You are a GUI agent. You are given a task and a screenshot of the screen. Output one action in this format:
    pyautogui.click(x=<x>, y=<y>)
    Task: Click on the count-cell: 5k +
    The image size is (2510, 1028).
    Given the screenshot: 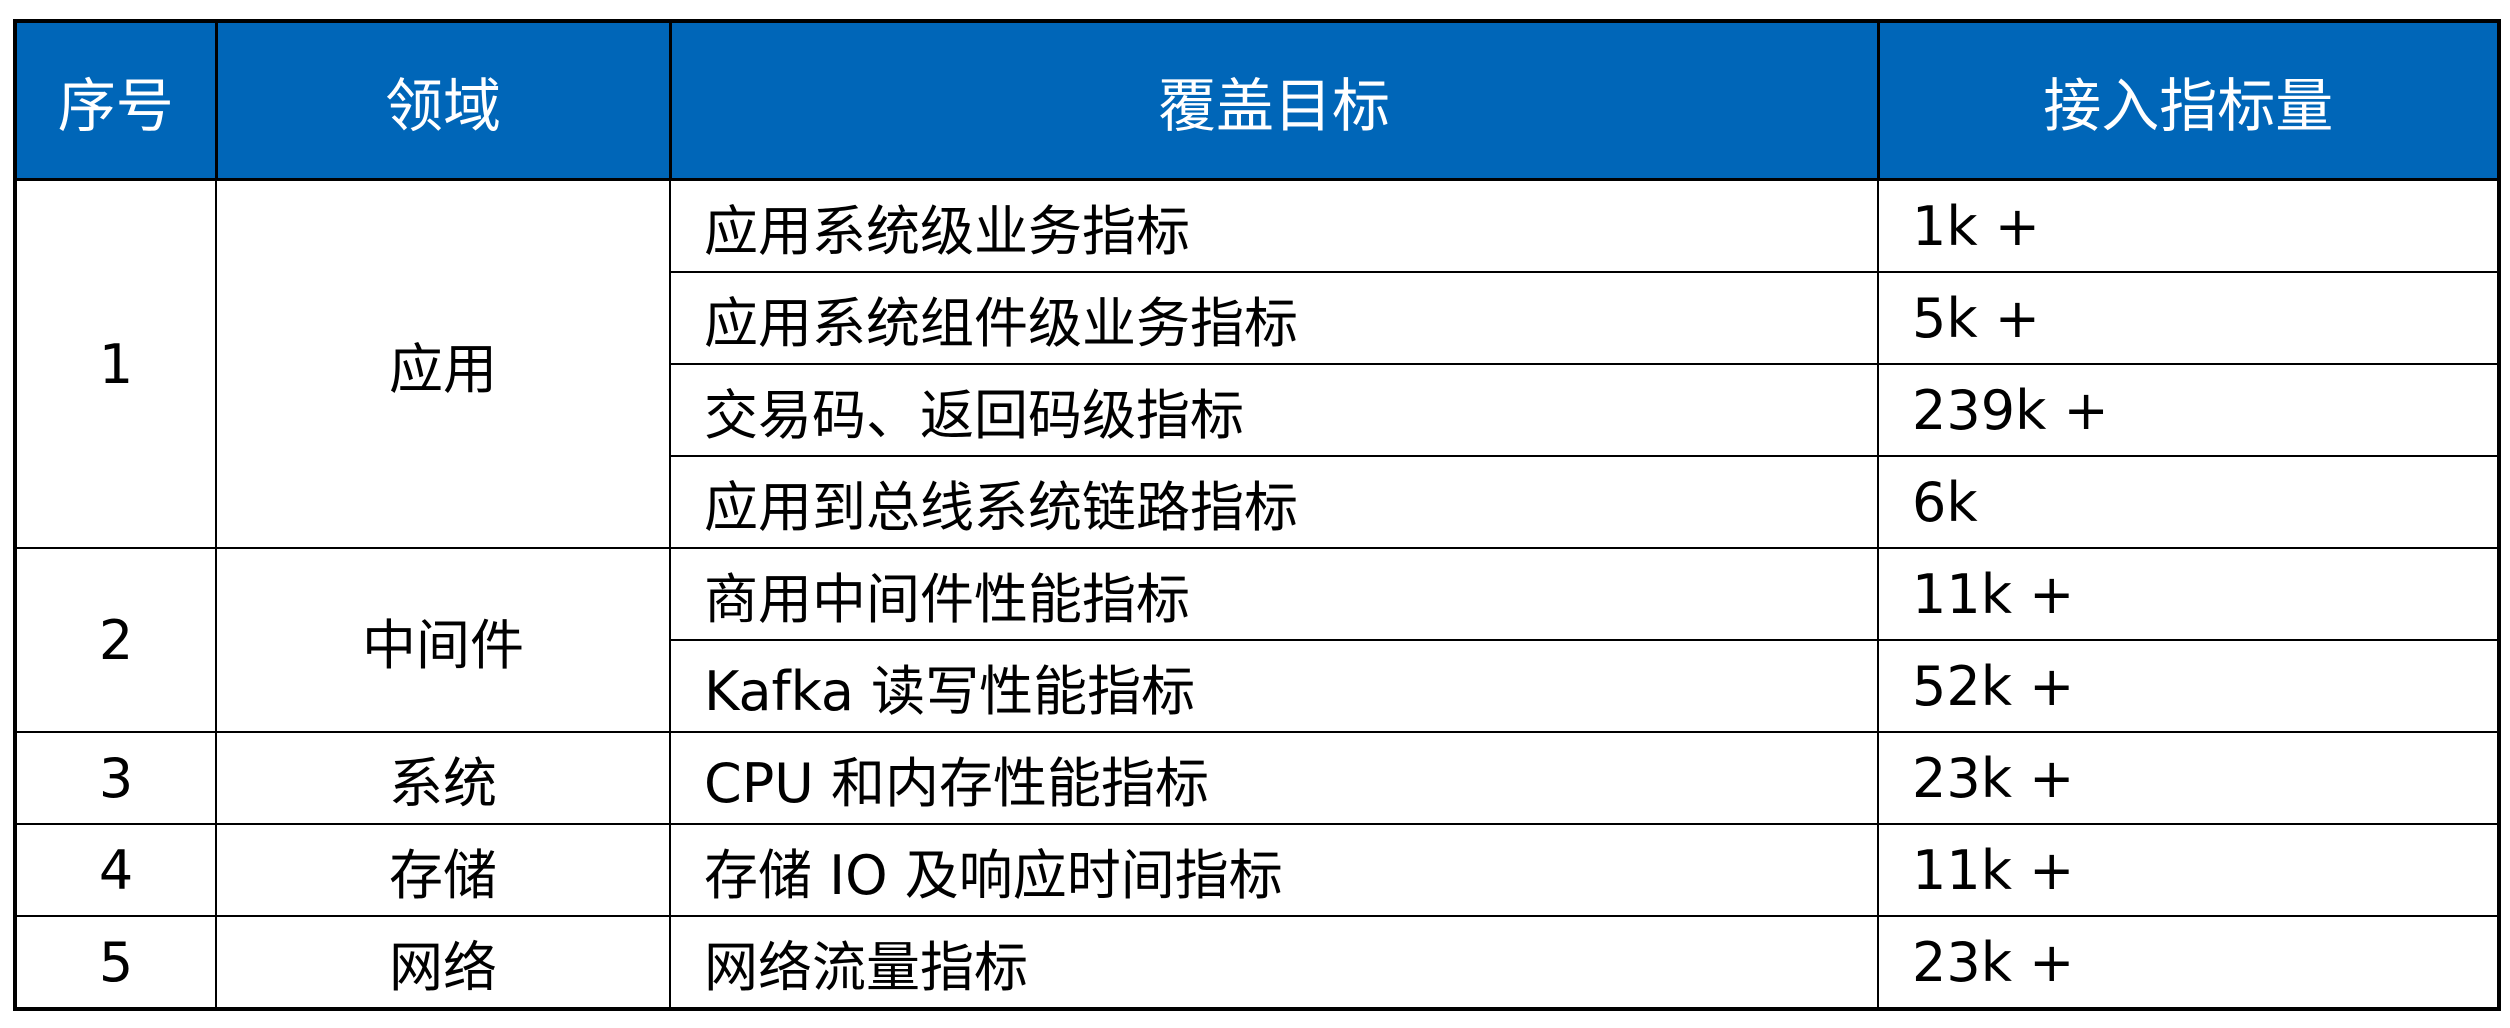 What is the action you would take?
    pyautogui.click(x=2188, y=318)
    